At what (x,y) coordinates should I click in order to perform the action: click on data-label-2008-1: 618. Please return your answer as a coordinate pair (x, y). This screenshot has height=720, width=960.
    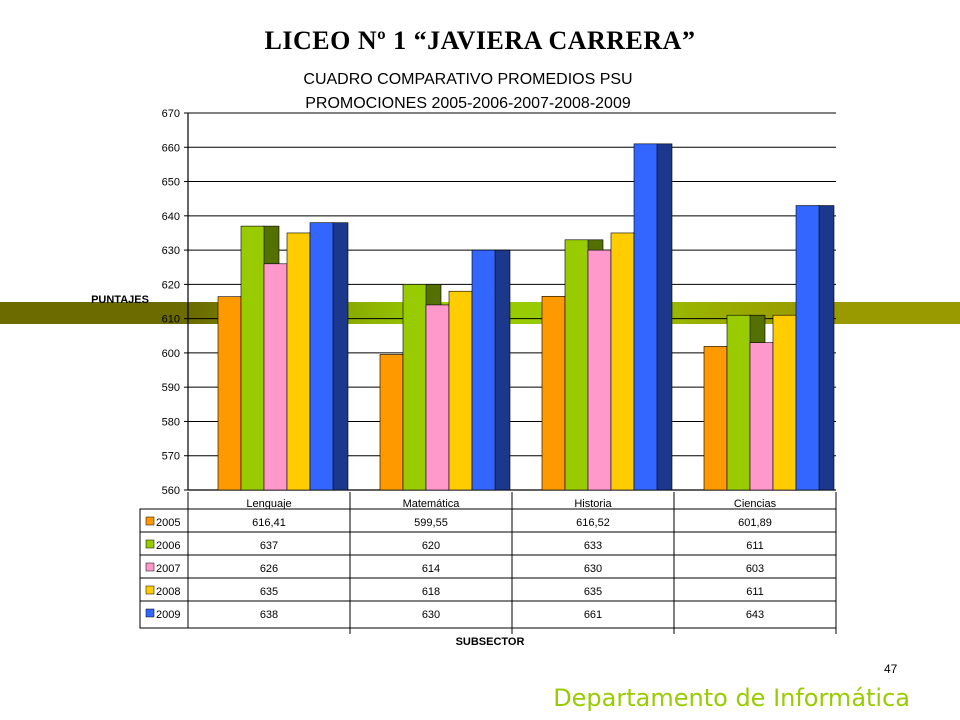
    Looking at the image, I should click on (431, 592).